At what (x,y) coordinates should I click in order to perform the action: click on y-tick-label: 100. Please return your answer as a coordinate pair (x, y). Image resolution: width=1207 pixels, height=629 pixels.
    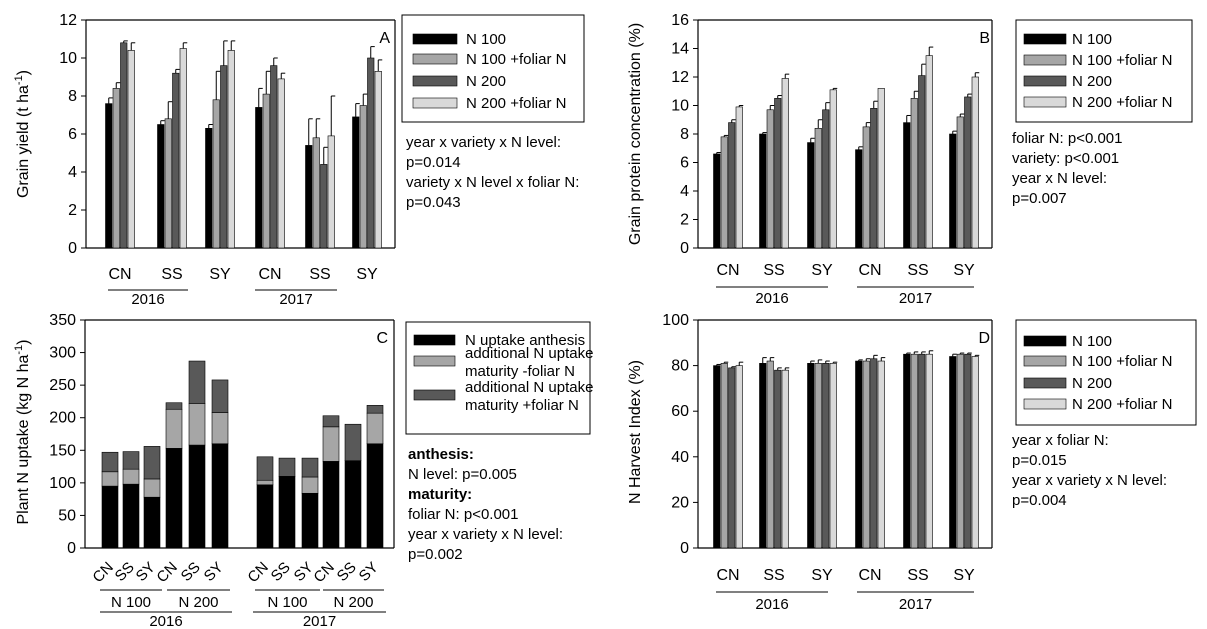
    Looking at the image, I should click on (675, 320).